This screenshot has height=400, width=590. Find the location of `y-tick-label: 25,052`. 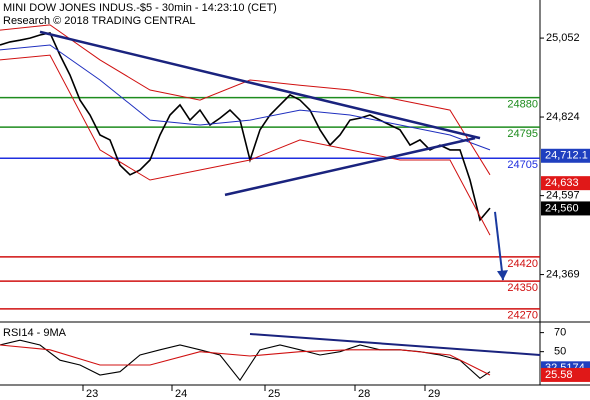

y-tick-label: 25,052 is located at coordinates (563, 38).